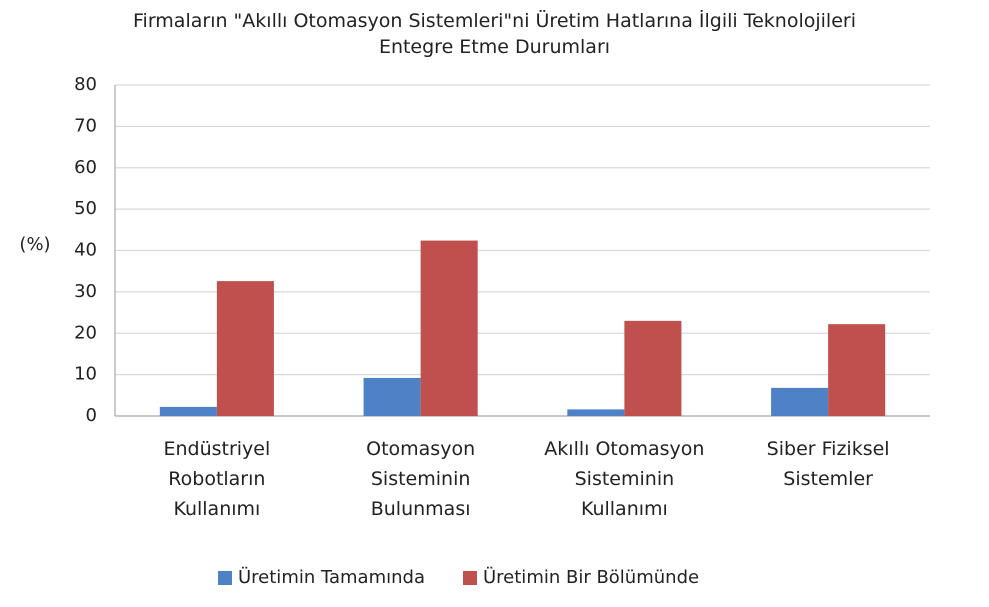  Describe the element at coordinates (85, 374) in the screenshot. I see `y-tick-label: 10` at that location.